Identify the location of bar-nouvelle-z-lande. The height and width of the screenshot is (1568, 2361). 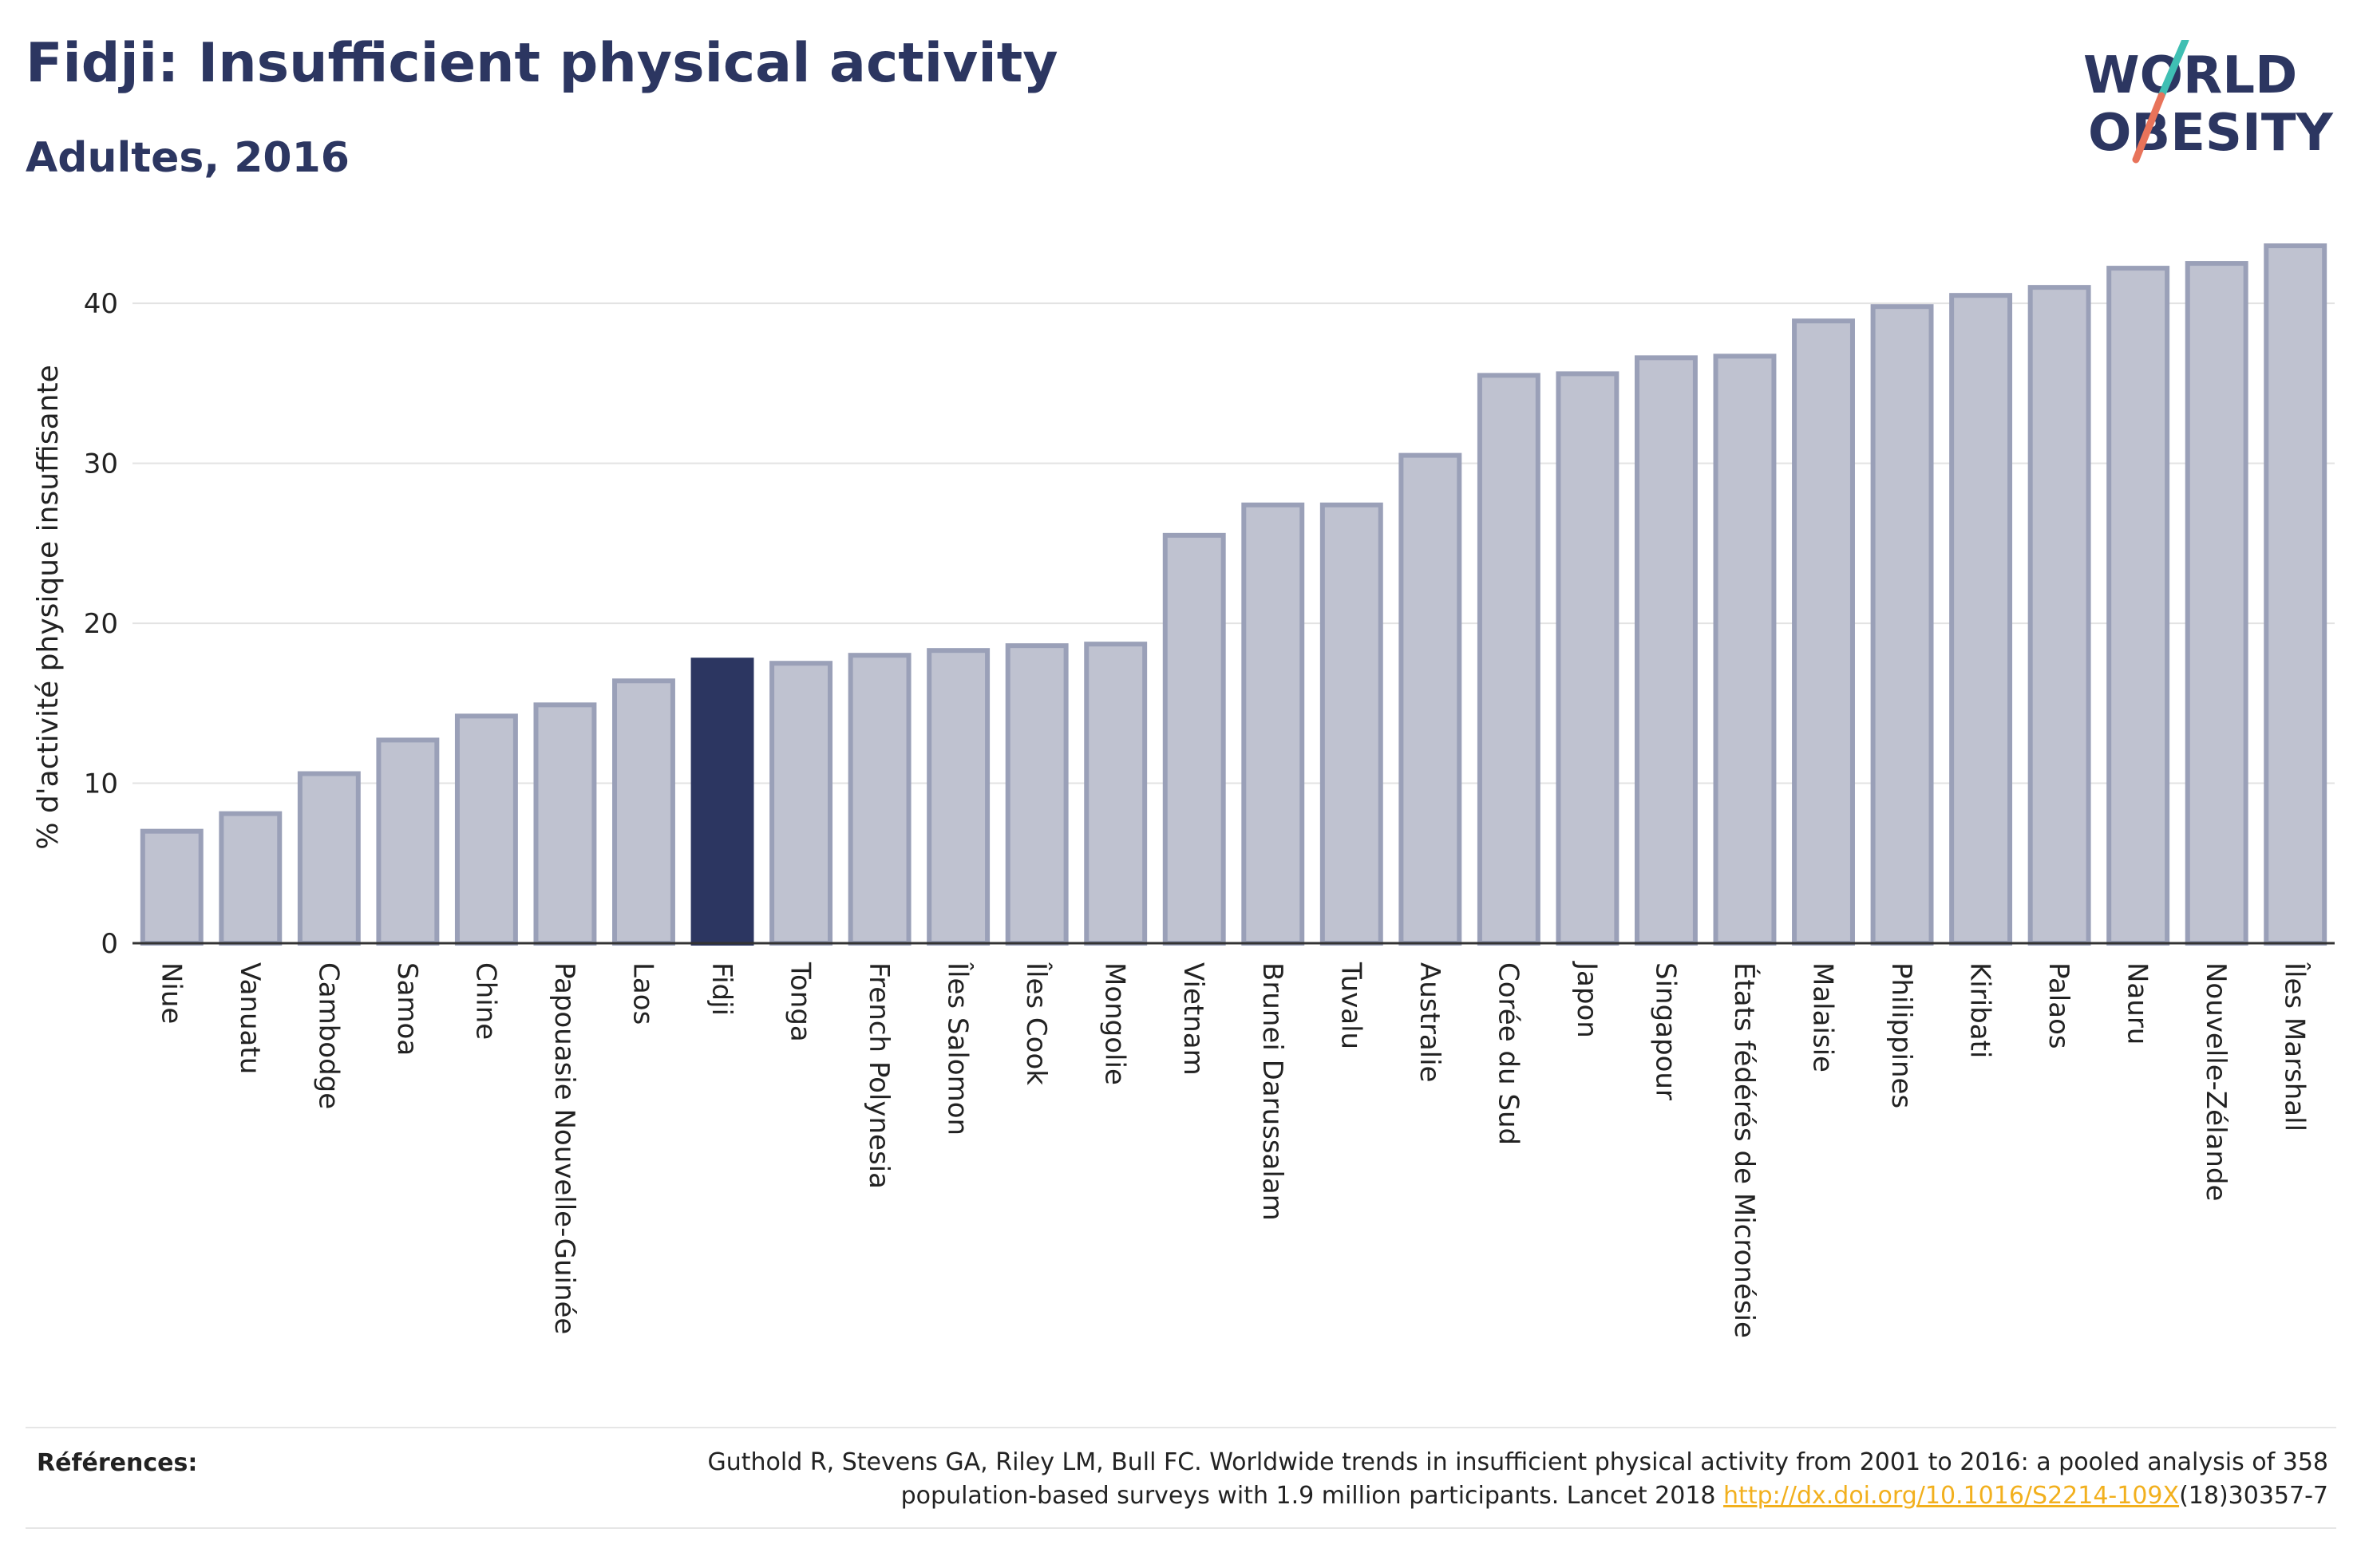
(2216, 603).